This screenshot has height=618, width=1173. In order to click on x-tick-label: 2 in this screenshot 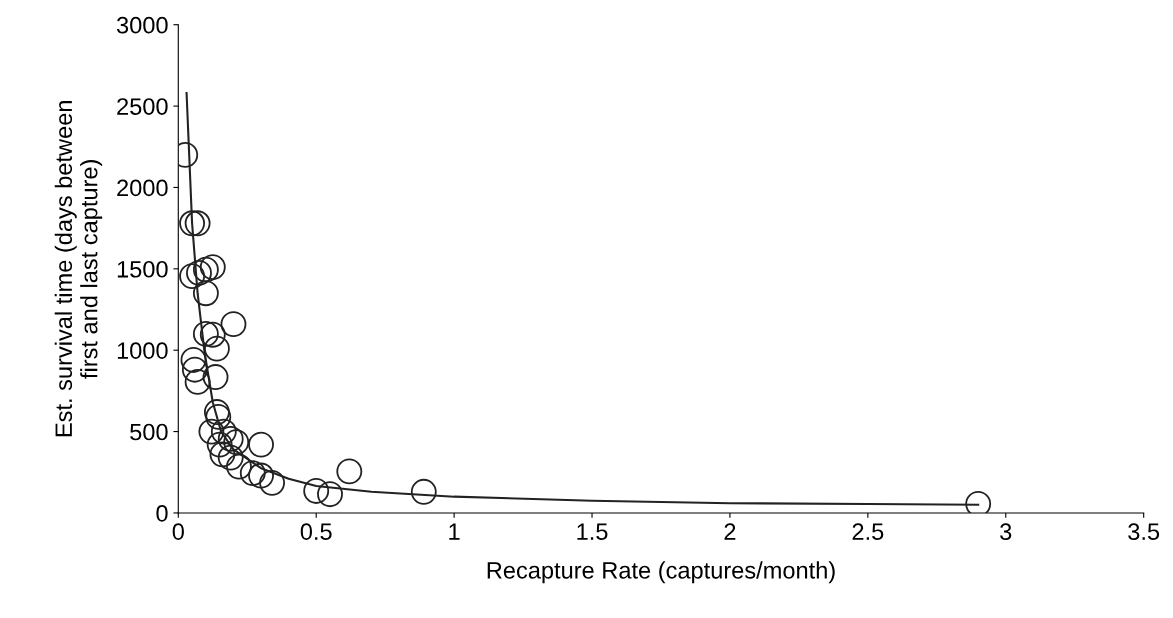, I will do `click(730, 531)`.